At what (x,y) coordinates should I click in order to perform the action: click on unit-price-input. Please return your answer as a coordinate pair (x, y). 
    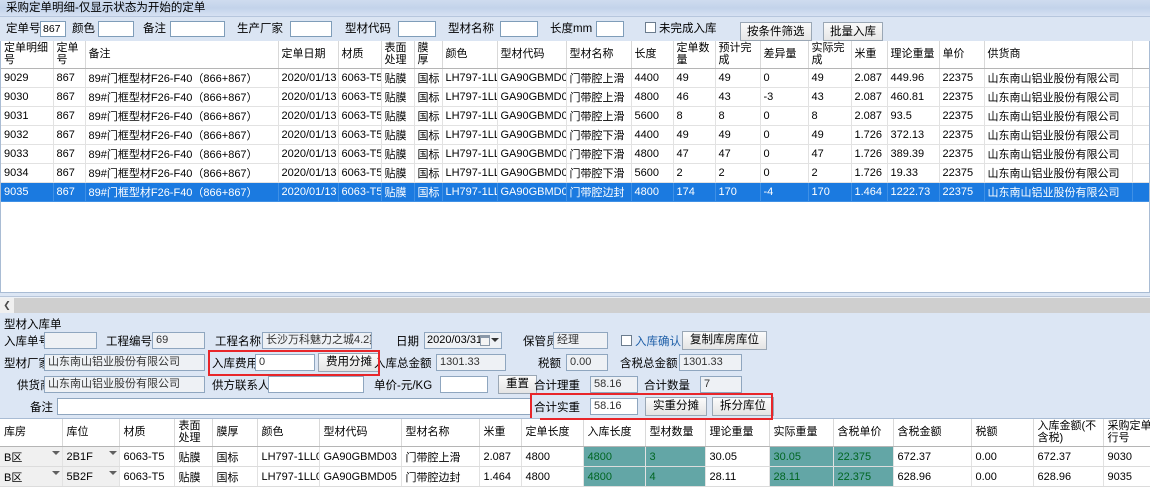
    Looking at the image, I should click on (464, 384).